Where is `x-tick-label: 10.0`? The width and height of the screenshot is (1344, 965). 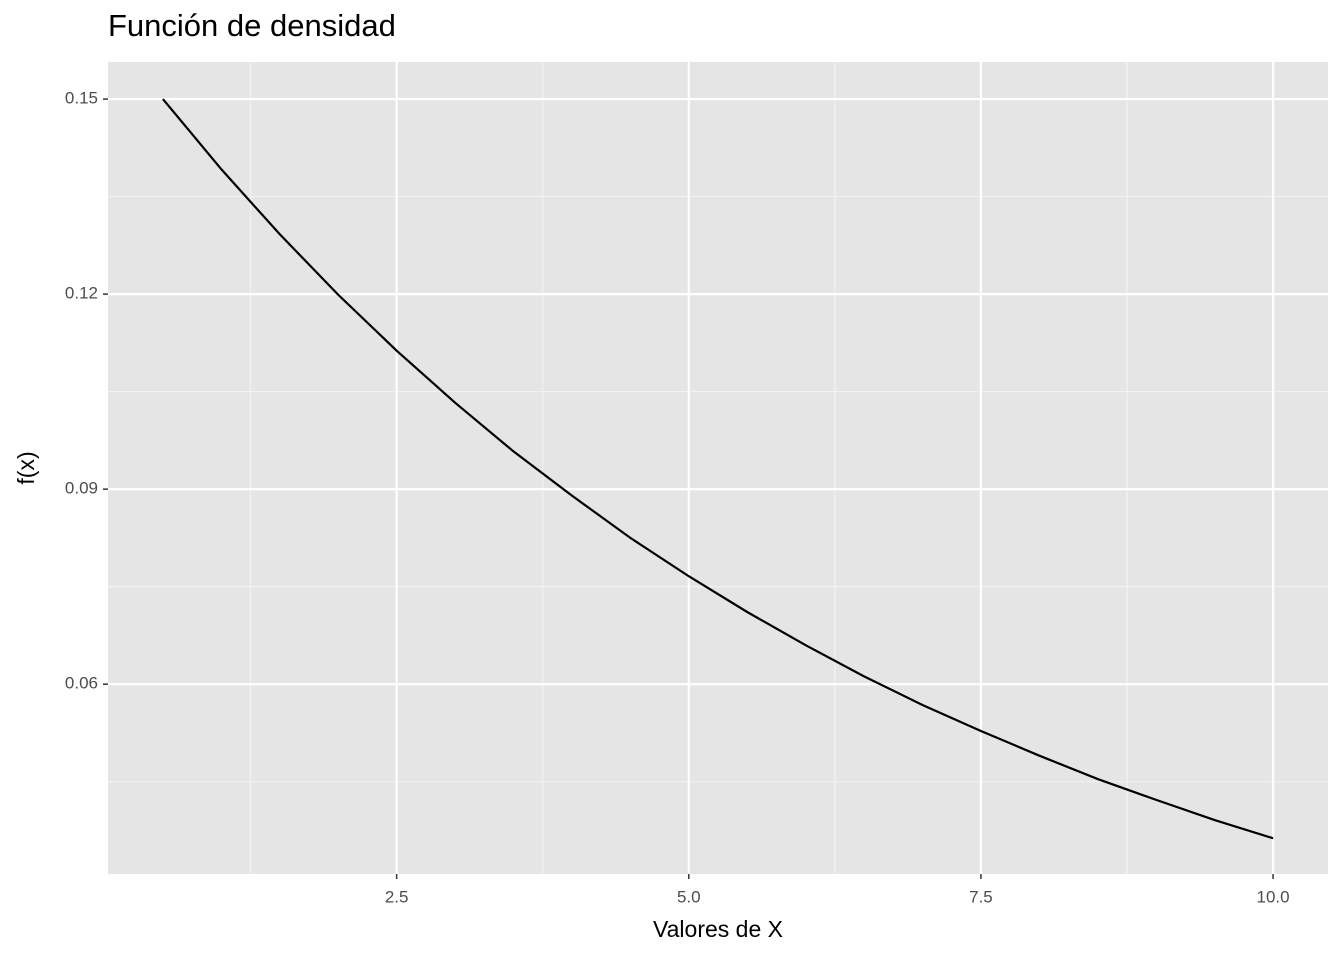 x-tick-label: 10.0 is located at coordinates (1273, 896).